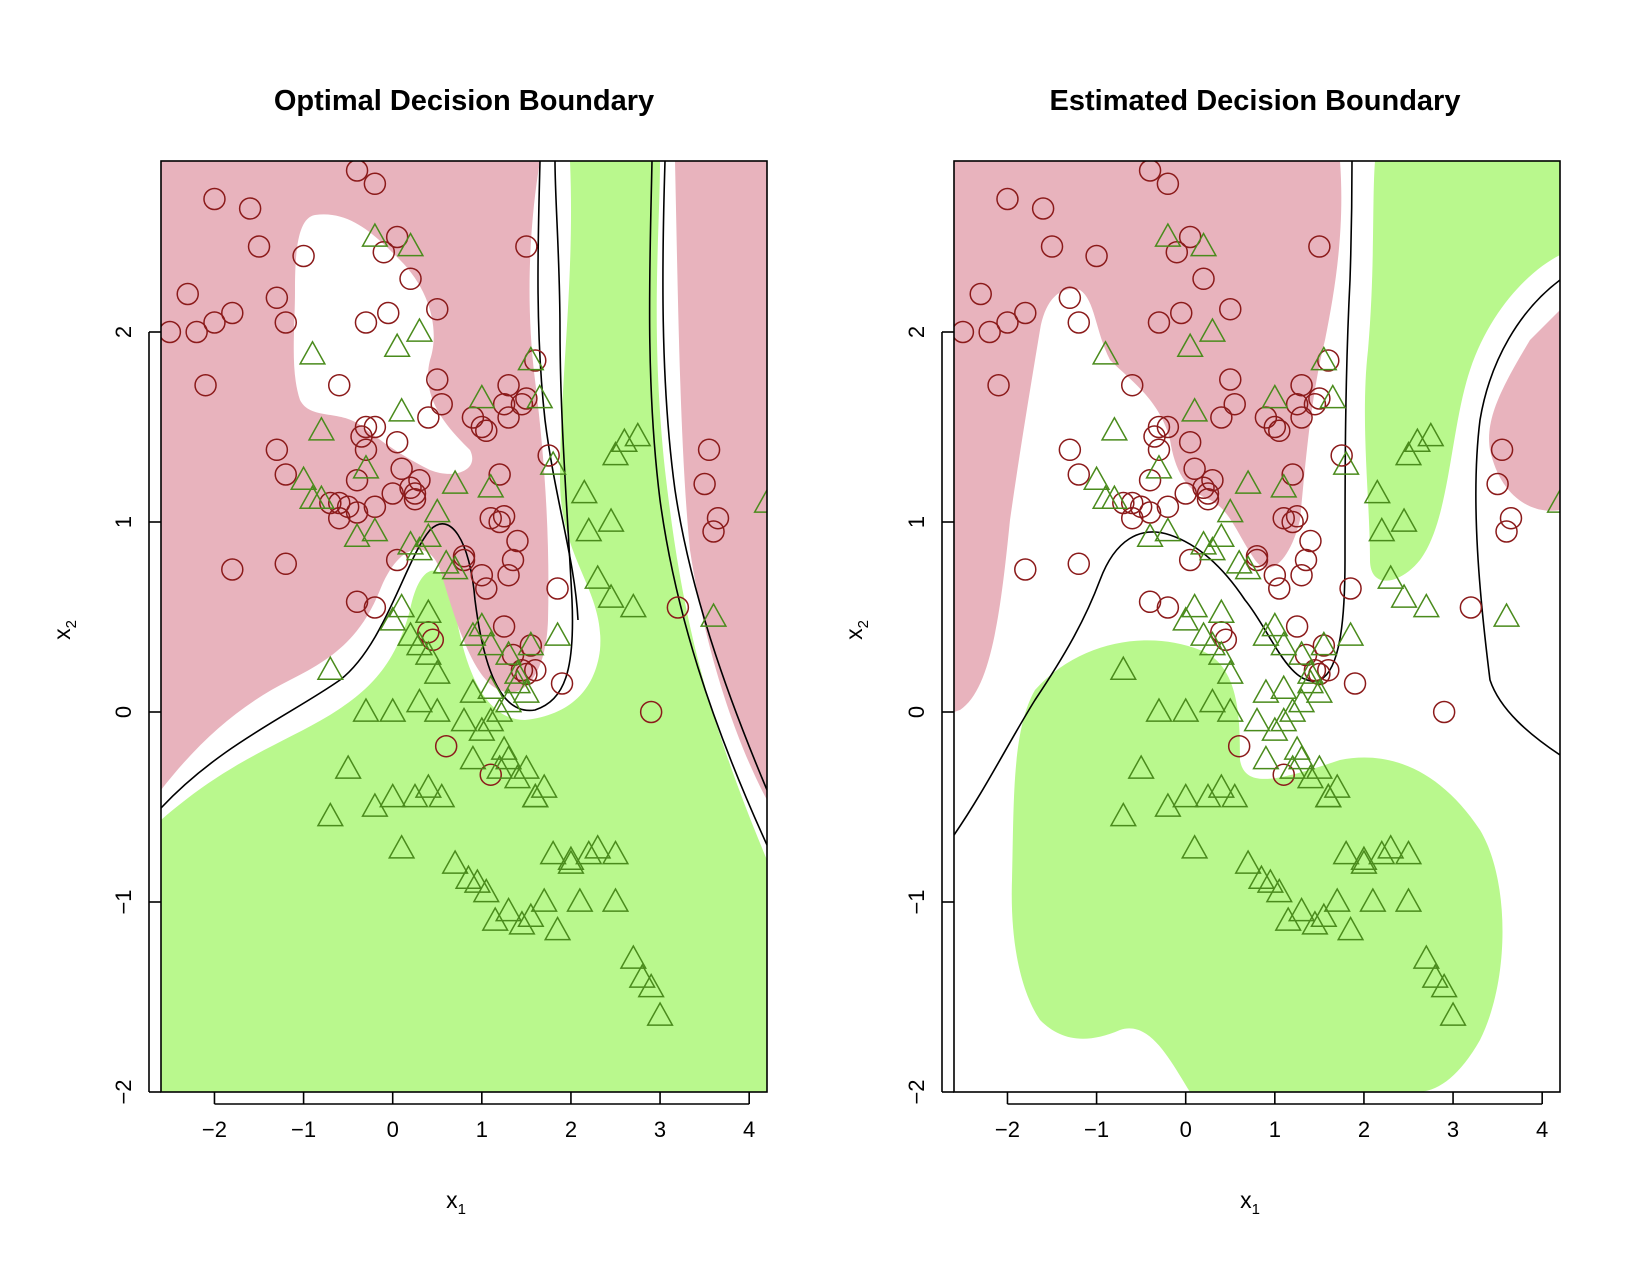  Describe the element at coordinates (916, 522) in the screenshot. I see `y-tick-label: 1` at that location.